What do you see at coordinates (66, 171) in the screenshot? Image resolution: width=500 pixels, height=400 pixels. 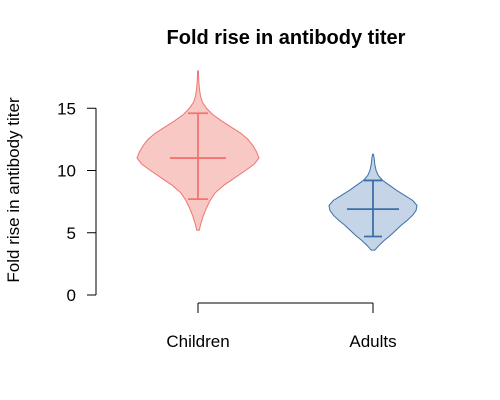 I see `y-tick-label-10: 10` at bounding box center [66, 171].